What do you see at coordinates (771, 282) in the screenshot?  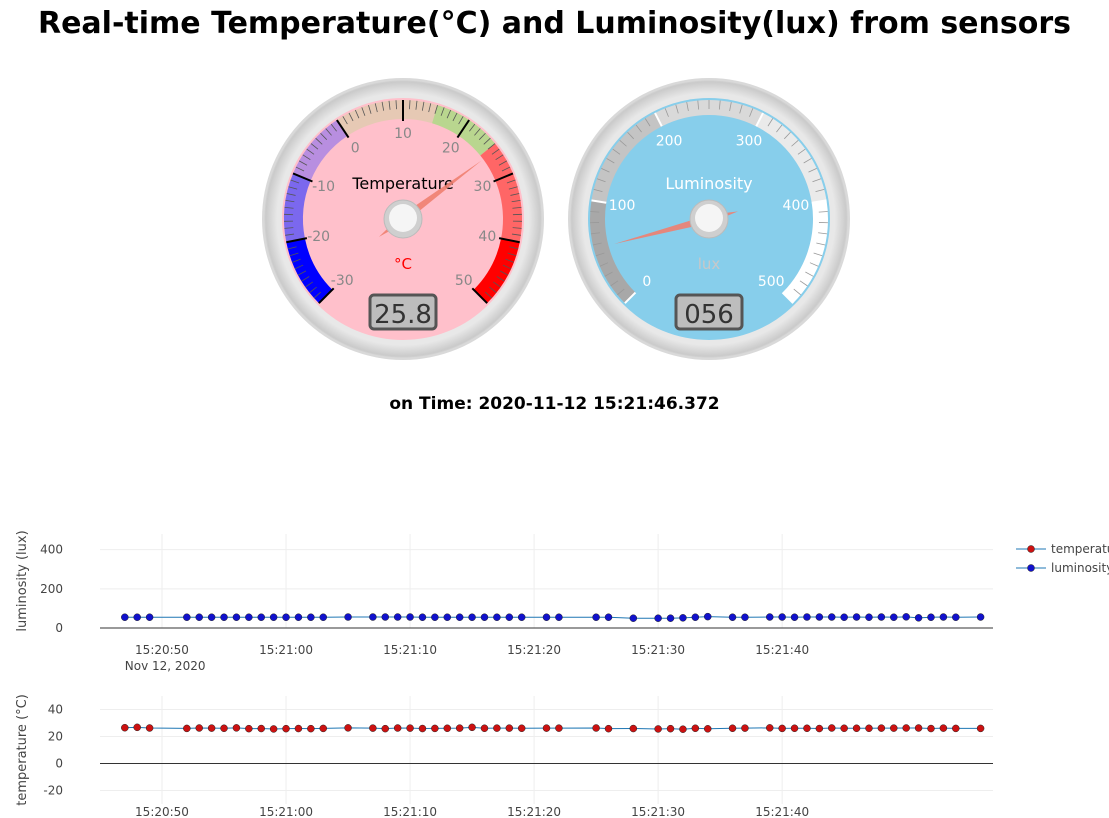 I see `gauge-tick-label: 500` at bounding box center [771, 282].